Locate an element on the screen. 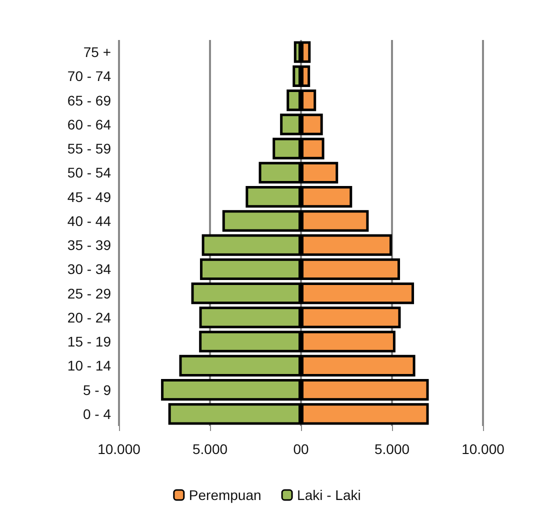  y-tick-label: 75 + is located at coordinates (97, 52).